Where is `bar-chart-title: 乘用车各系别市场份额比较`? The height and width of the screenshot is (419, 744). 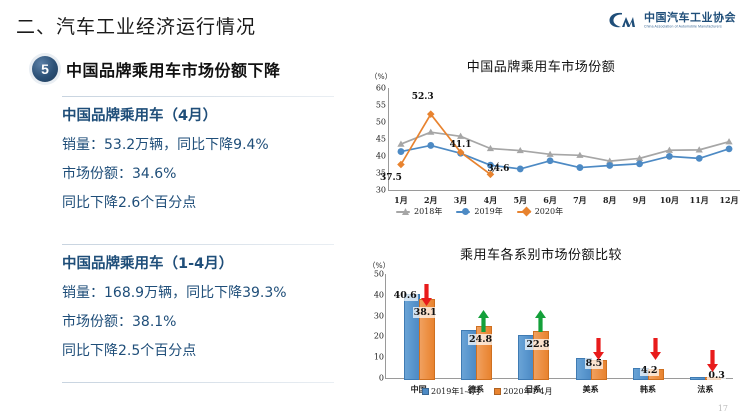 bar-chart-title: 乘用车各系别市场份额比较 is located at coordinates (540, 255).